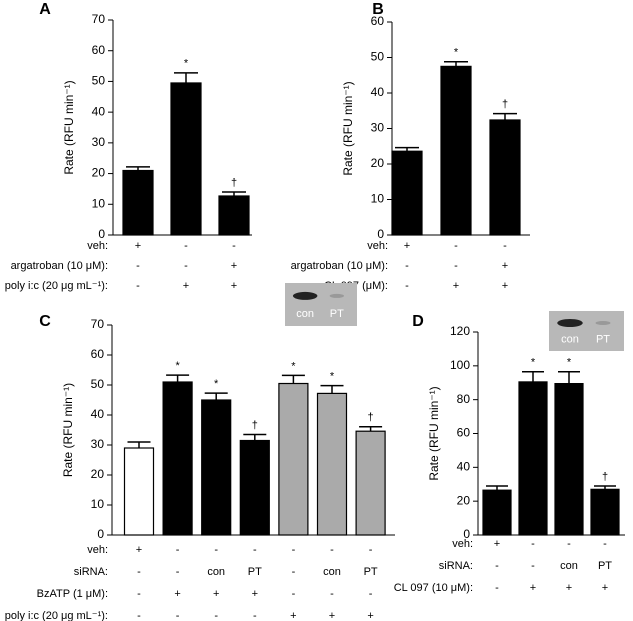 This screenshot has height=621, width=633. Describe the element at coordinates (72, 594) in the screenshot. I see `condition-label: BzATP (1 μM):` at that location.